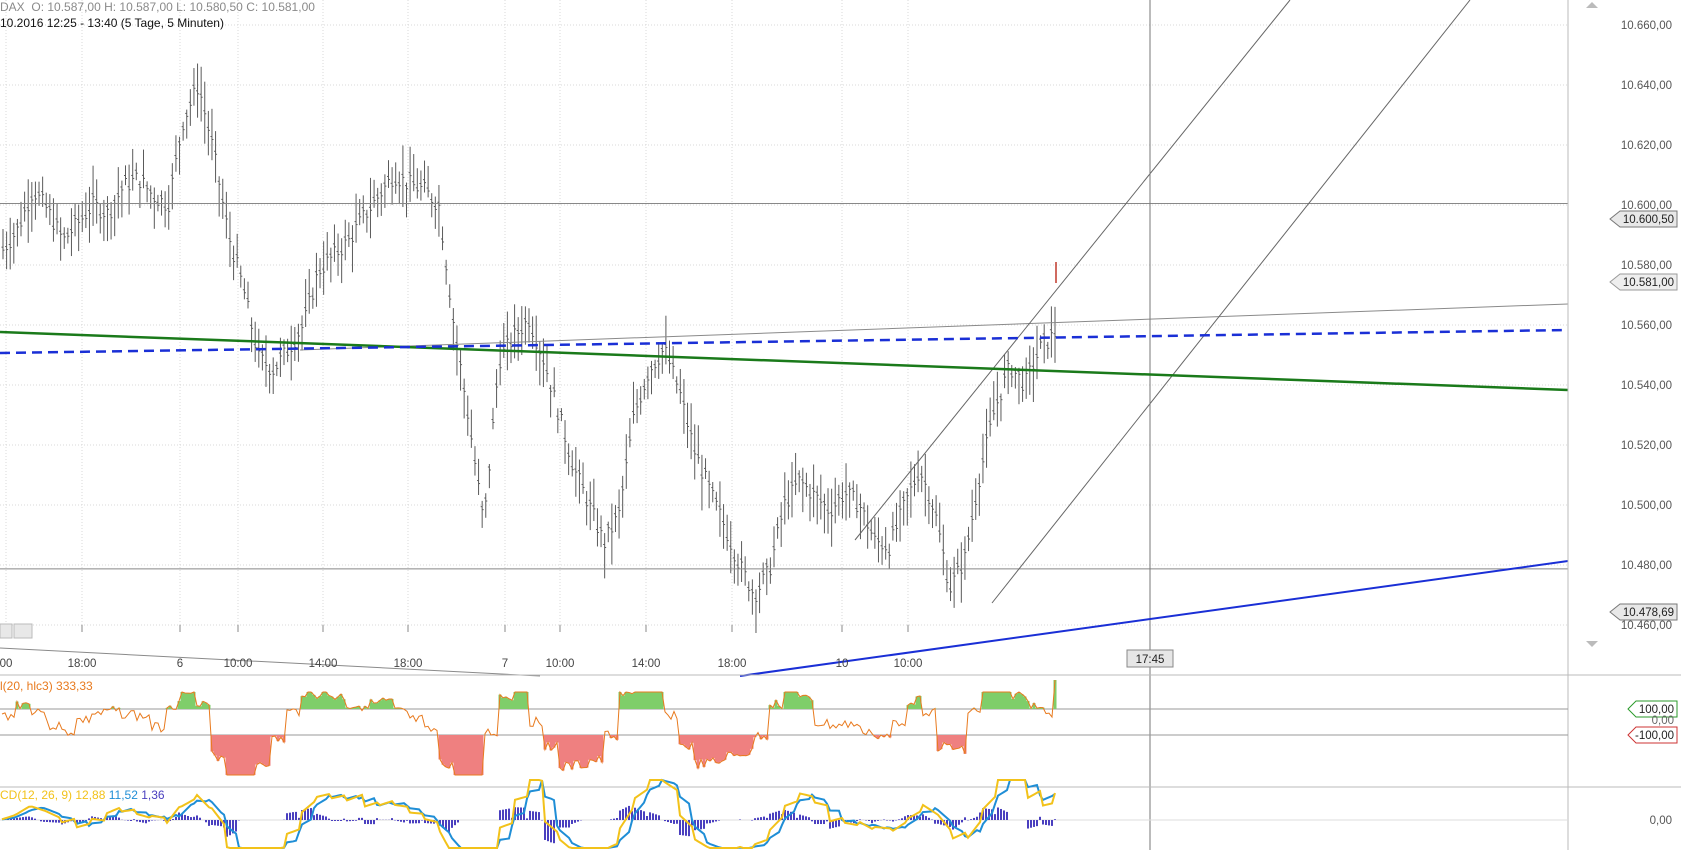 Image resolution: width=1681 pixels, height=850 pixels. Describe the element at coordinates (1646, 26) in the screenshot. I see `price-tick-label: 10.660,00` at that location.